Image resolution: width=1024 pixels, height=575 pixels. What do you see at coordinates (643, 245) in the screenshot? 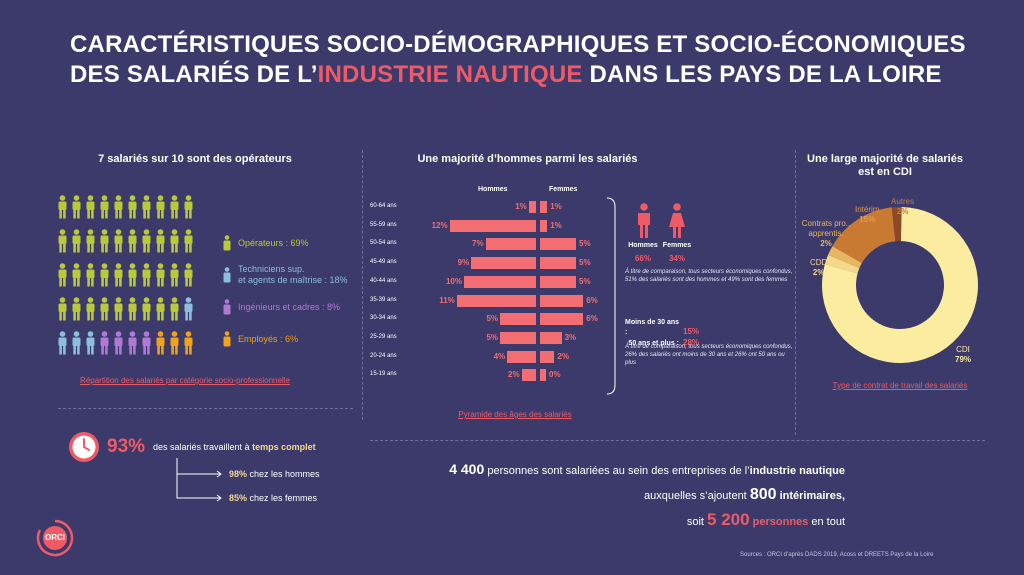
I see `men-label: Hommes` at bounding box center [643, 245].